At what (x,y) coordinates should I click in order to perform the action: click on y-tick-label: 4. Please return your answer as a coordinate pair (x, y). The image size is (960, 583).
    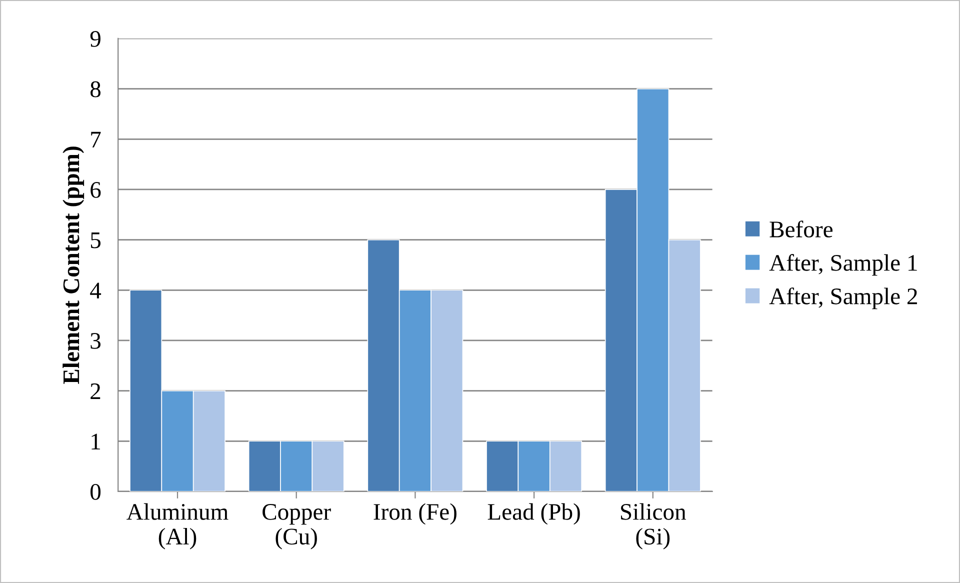
    Looking at the image, I should click on (96, 290).